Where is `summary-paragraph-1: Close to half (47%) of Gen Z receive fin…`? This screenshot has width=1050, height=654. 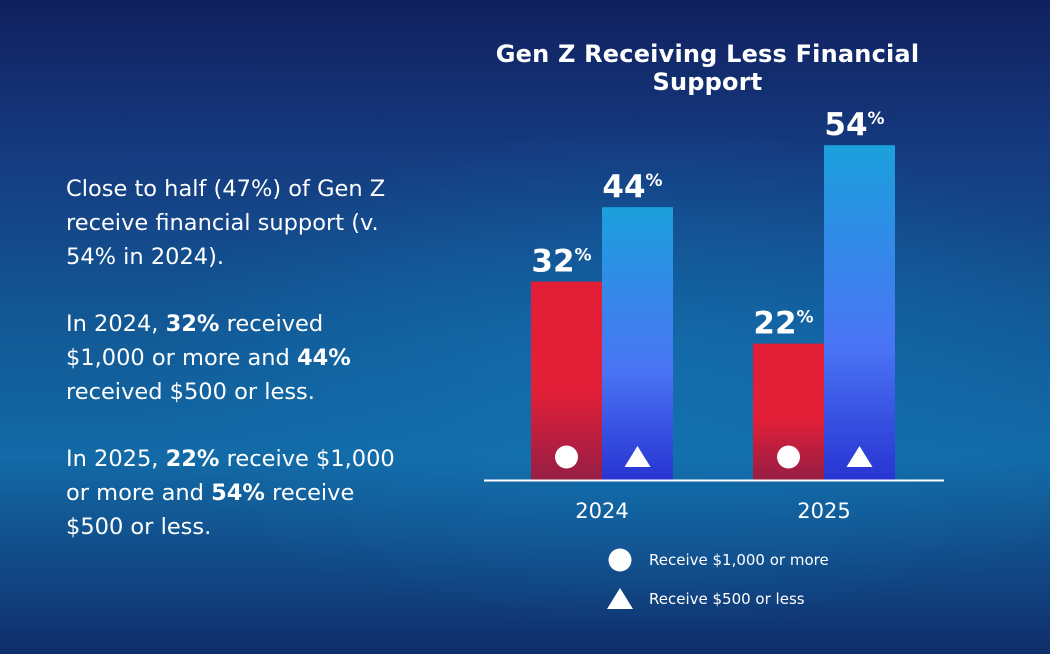
summary-paragraph-1: Close to half (47%) of Gen Z receive fin… is located at coordinates (226, 223).